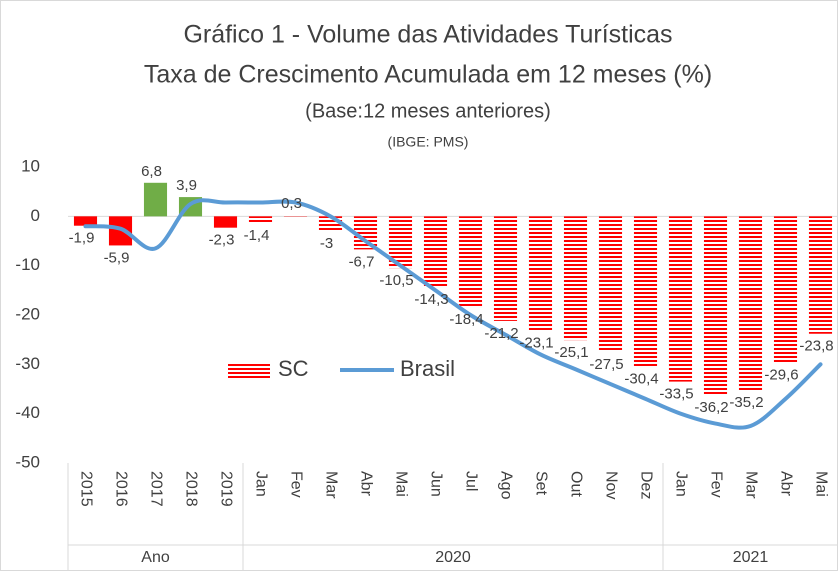  I want to click on y-tick-label: 0, so click(35, 215).